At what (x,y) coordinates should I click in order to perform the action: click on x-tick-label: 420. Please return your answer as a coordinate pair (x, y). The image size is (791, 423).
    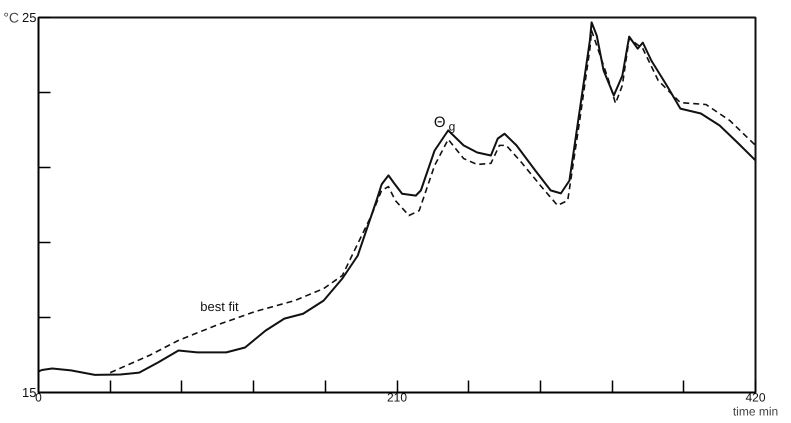
    Looking at the image, I should click on (755, 397).